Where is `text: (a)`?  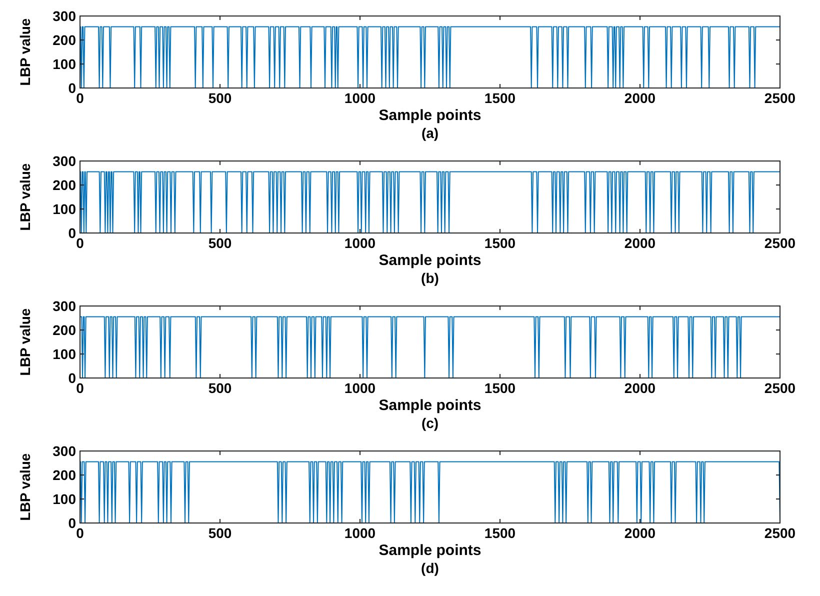 text: (a) is located at coordinates (430, 133).